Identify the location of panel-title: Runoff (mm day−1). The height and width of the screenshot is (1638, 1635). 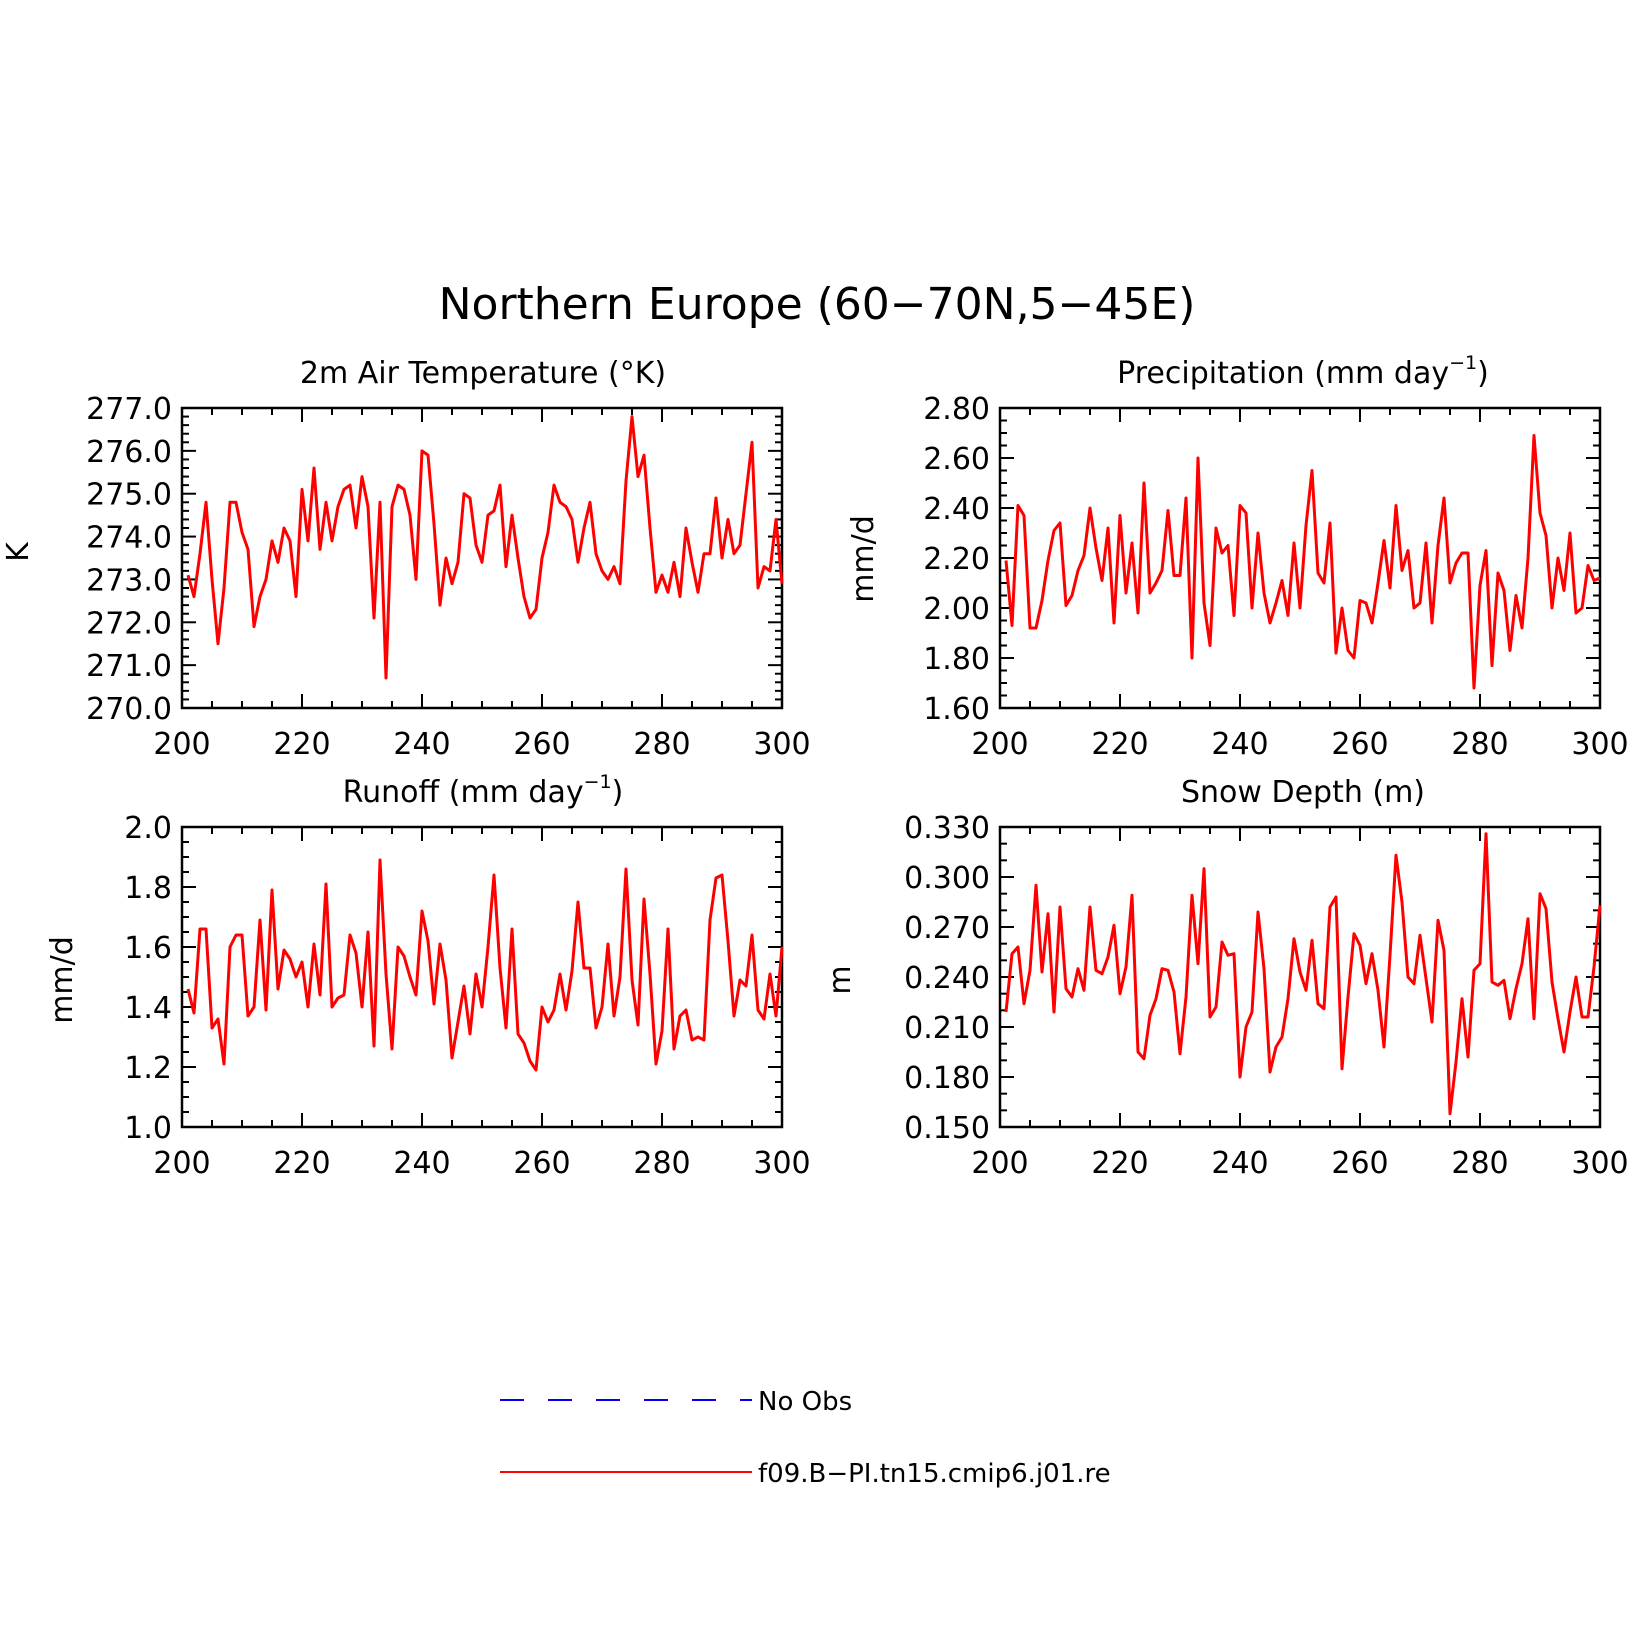
(483, 790).